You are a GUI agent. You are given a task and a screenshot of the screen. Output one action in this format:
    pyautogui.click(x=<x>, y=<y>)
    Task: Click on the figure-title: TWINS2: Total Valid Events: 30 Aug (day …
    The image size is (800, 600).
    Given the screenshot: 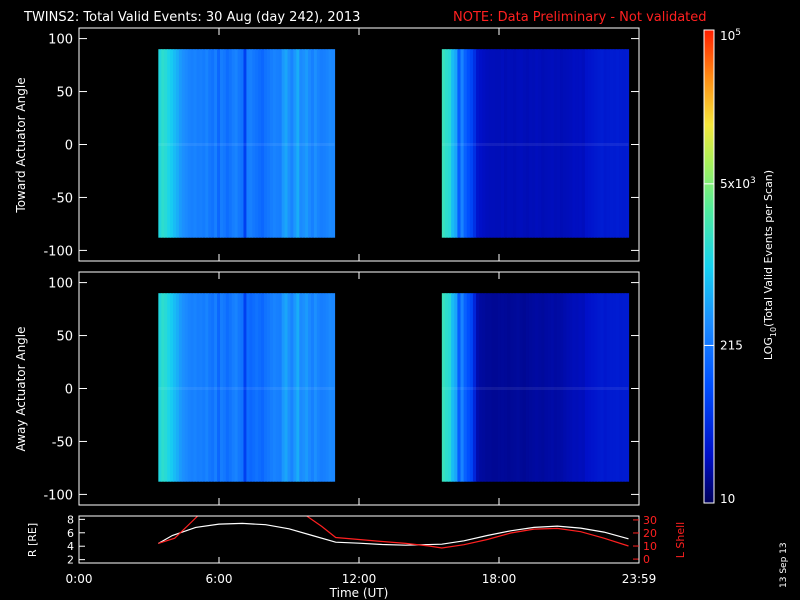 What is the action you would take?
    pyautogui.click(x=191, y=17)
    